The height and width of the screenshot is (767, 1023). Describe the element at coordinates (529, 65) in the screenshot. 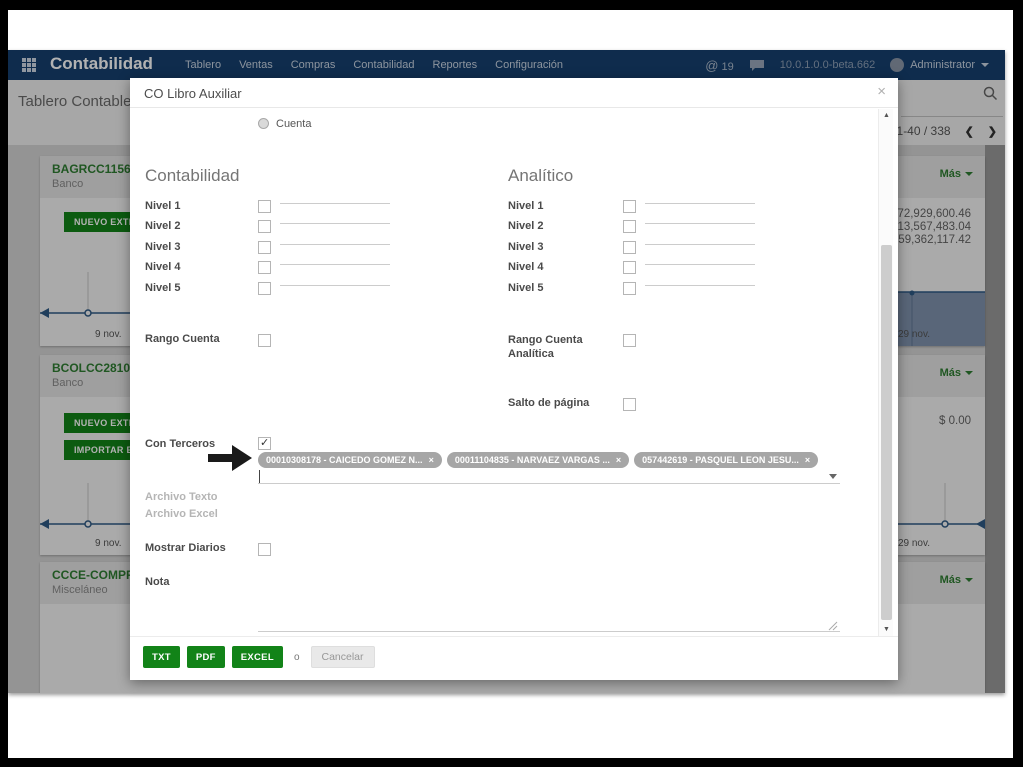

I see `menu-item-configuracion: Configuración` at that location.